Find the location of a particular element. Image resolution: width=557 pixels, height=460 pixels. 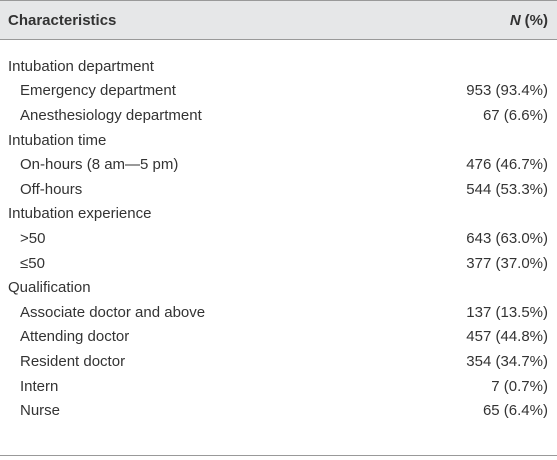

table-row: Nurse 65 (6.4%) is located at coordinates (278, 411).